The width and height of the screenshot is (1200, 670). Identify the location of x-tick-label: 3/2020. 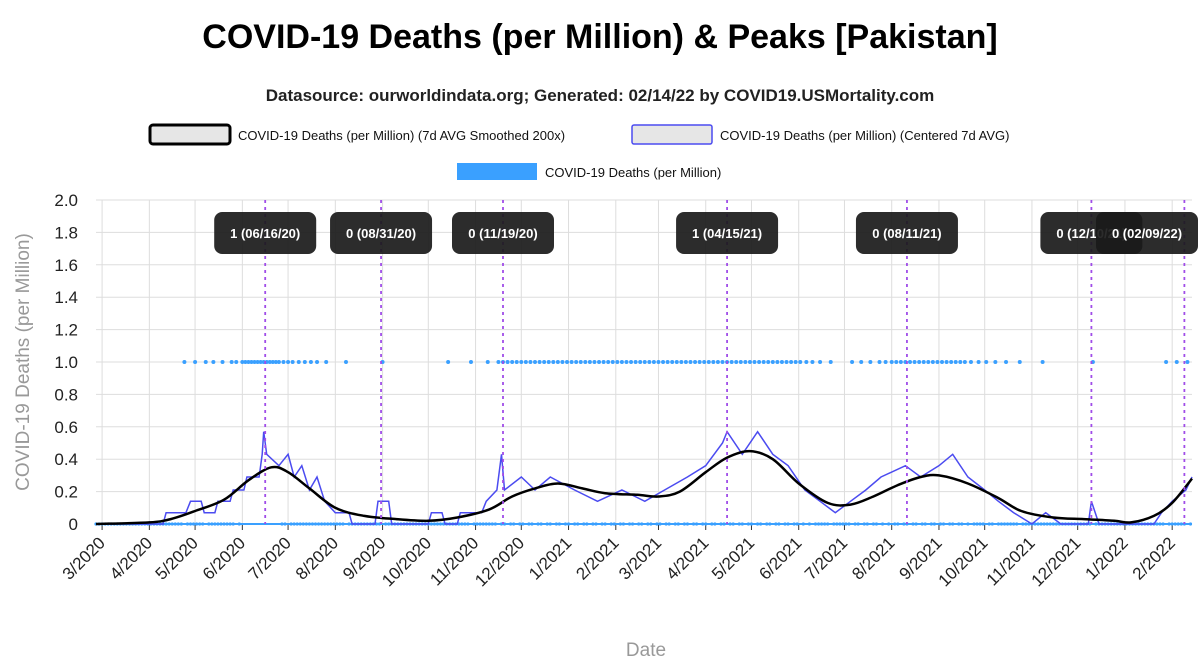
(84, 558).